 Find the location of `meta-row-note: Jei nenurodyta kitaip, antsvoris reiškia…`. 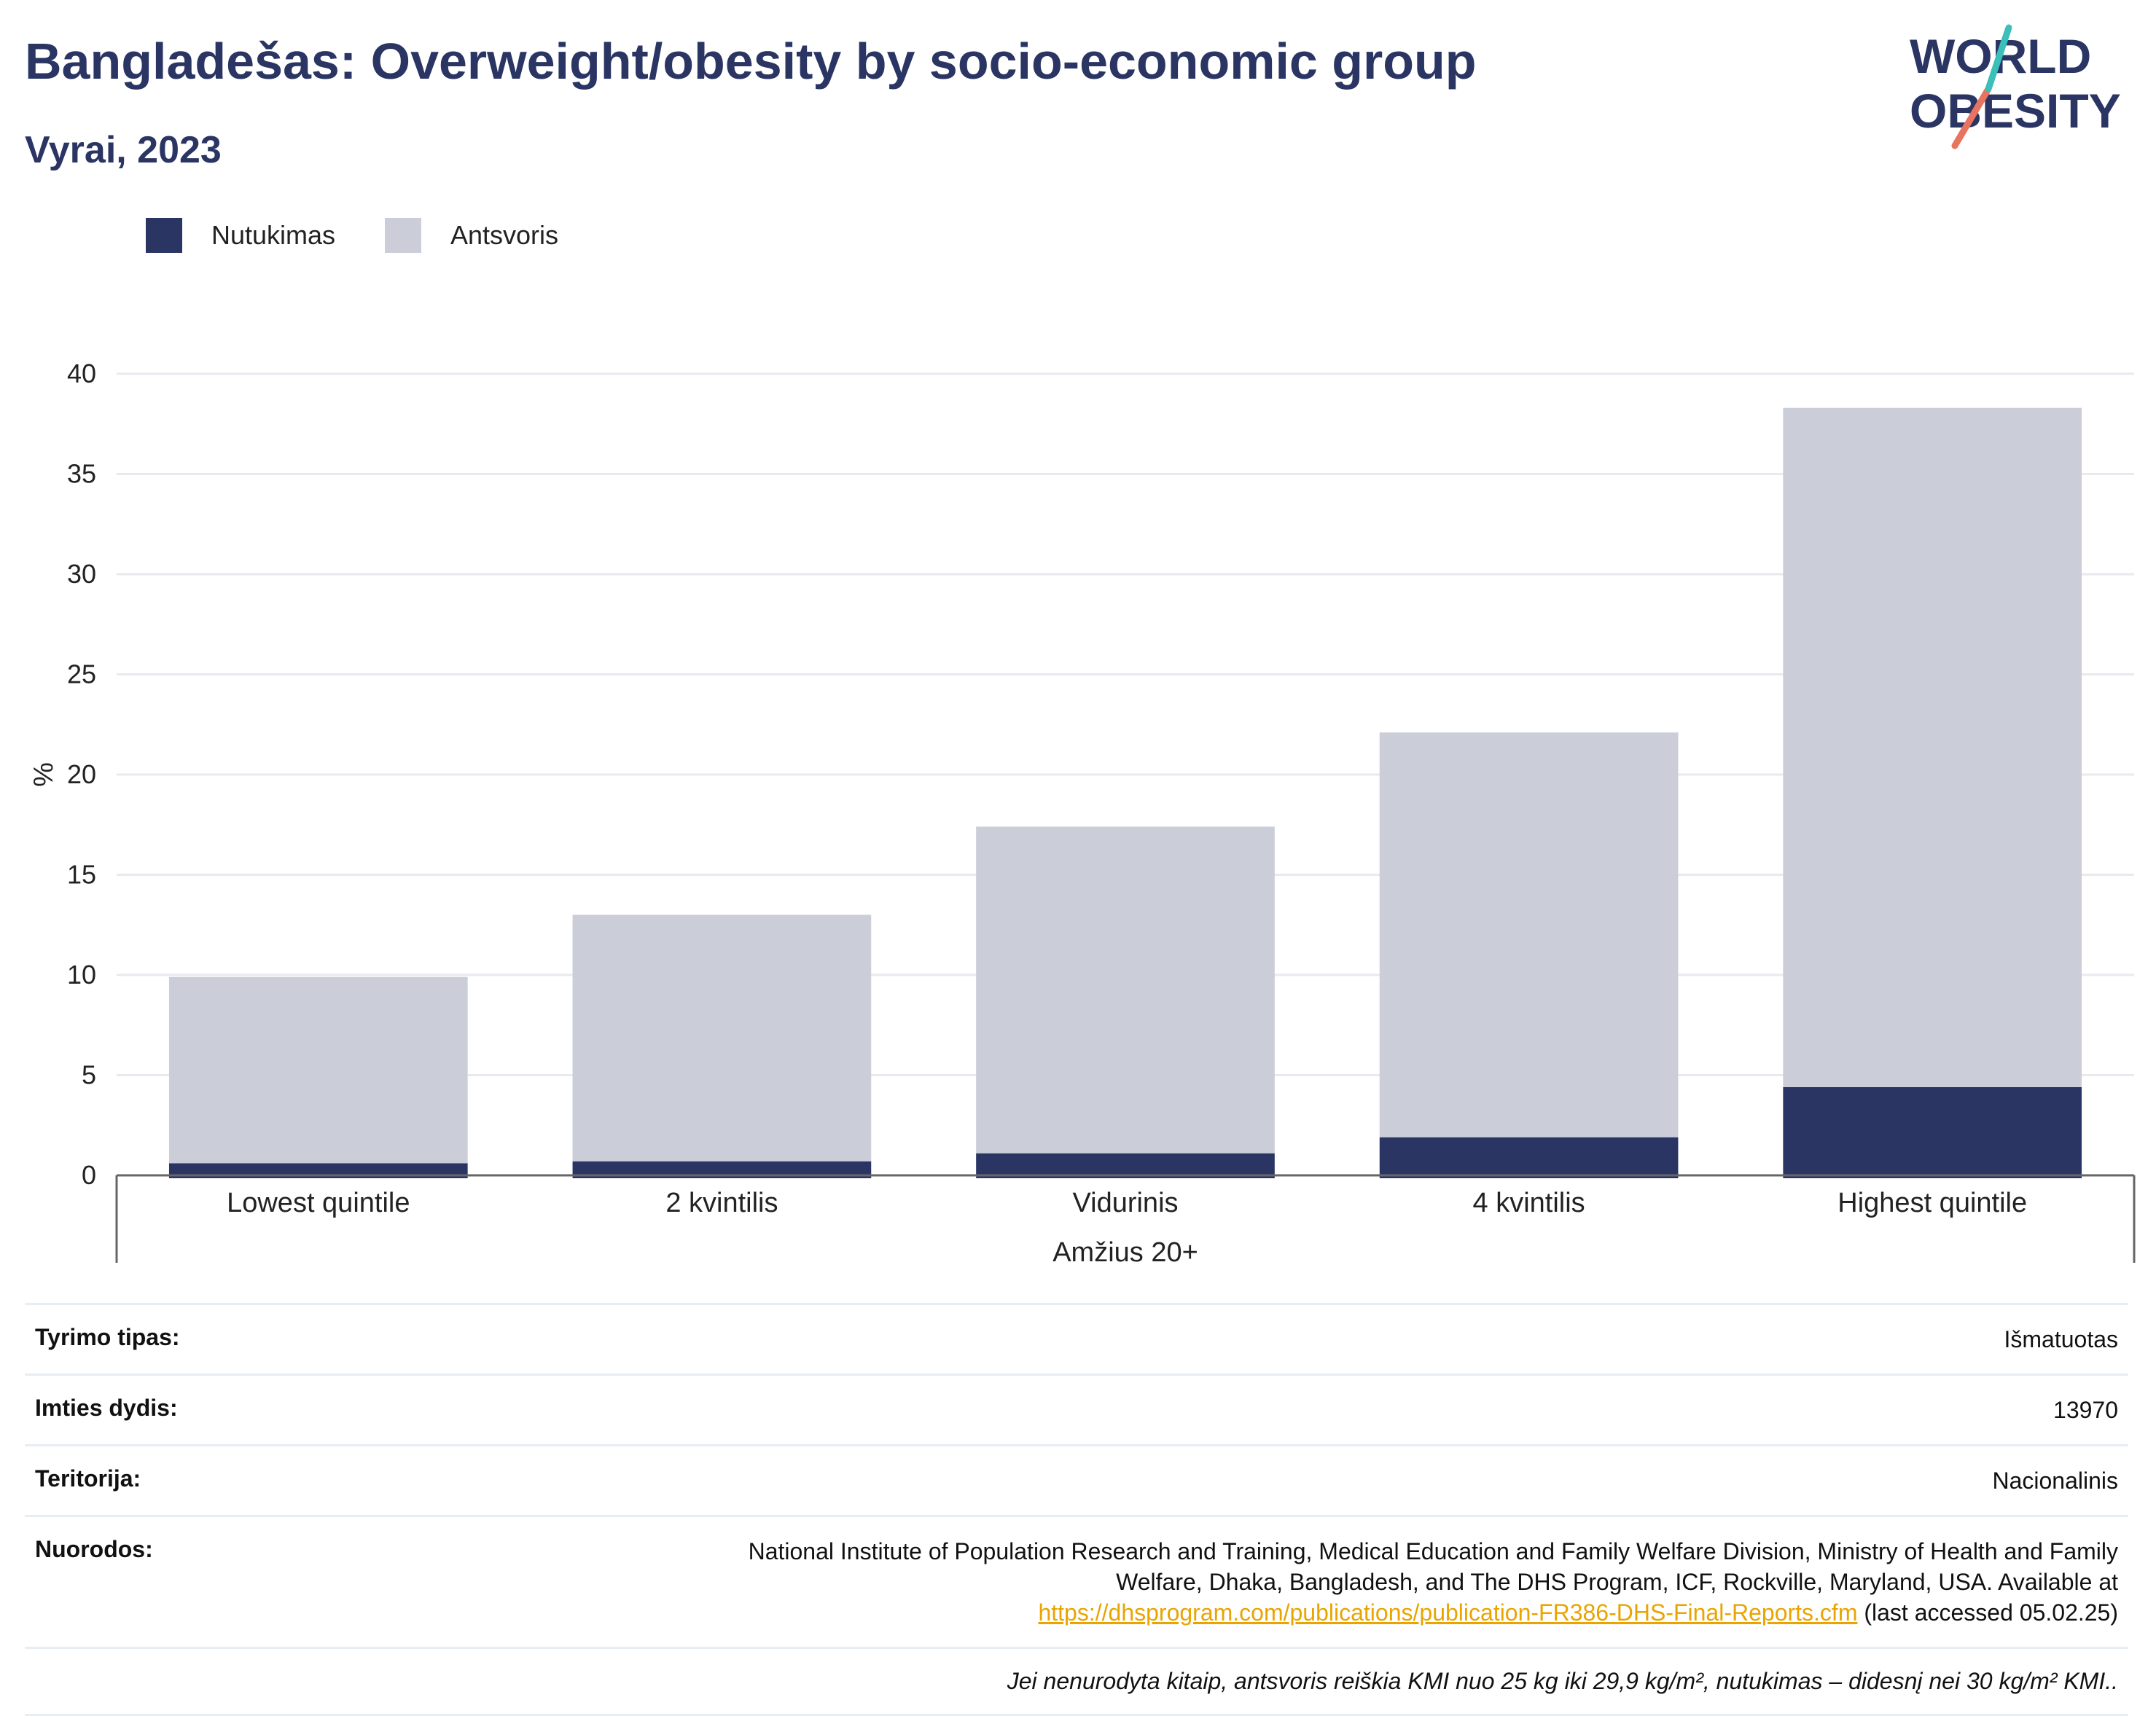

meta-row-note: Jei nenurodyta kitaip, antsvoris reiškia… is located at coordinates (1077, 1681).